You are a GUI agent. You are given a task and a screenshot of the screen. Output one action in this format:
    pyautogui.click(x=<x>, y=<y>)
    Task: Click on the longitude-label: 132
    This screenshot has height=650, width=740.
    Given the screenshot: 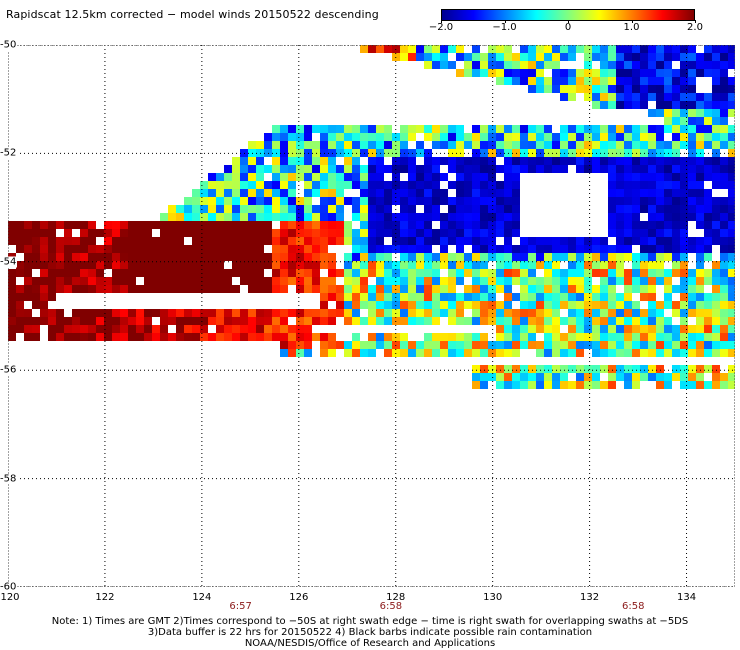 What is the action you would take?
    pyautogui.click(x=590, y=597)
    